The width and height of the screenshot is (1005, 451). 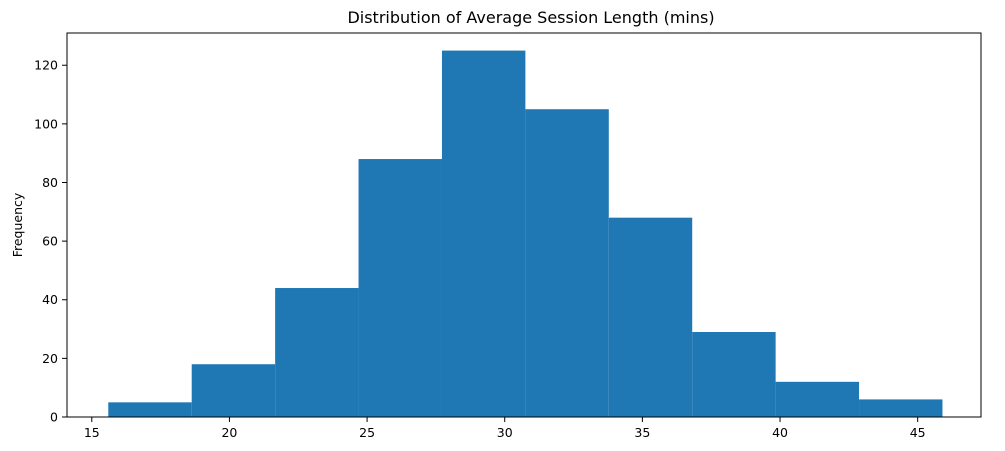 What do you see at coordinates (17, 224) in the screenshot?
I see `y-axis-label: Frequency` at bounding box center [17, 224].